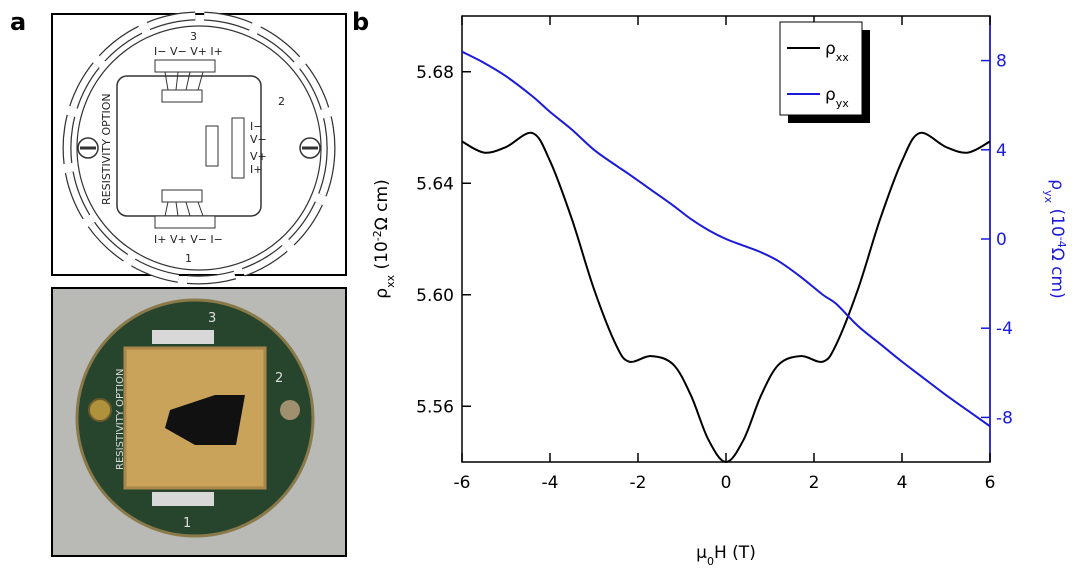 This screenshot has width=1083, height=574. I want to click on legend-label: ρxx, so click(837, 51).